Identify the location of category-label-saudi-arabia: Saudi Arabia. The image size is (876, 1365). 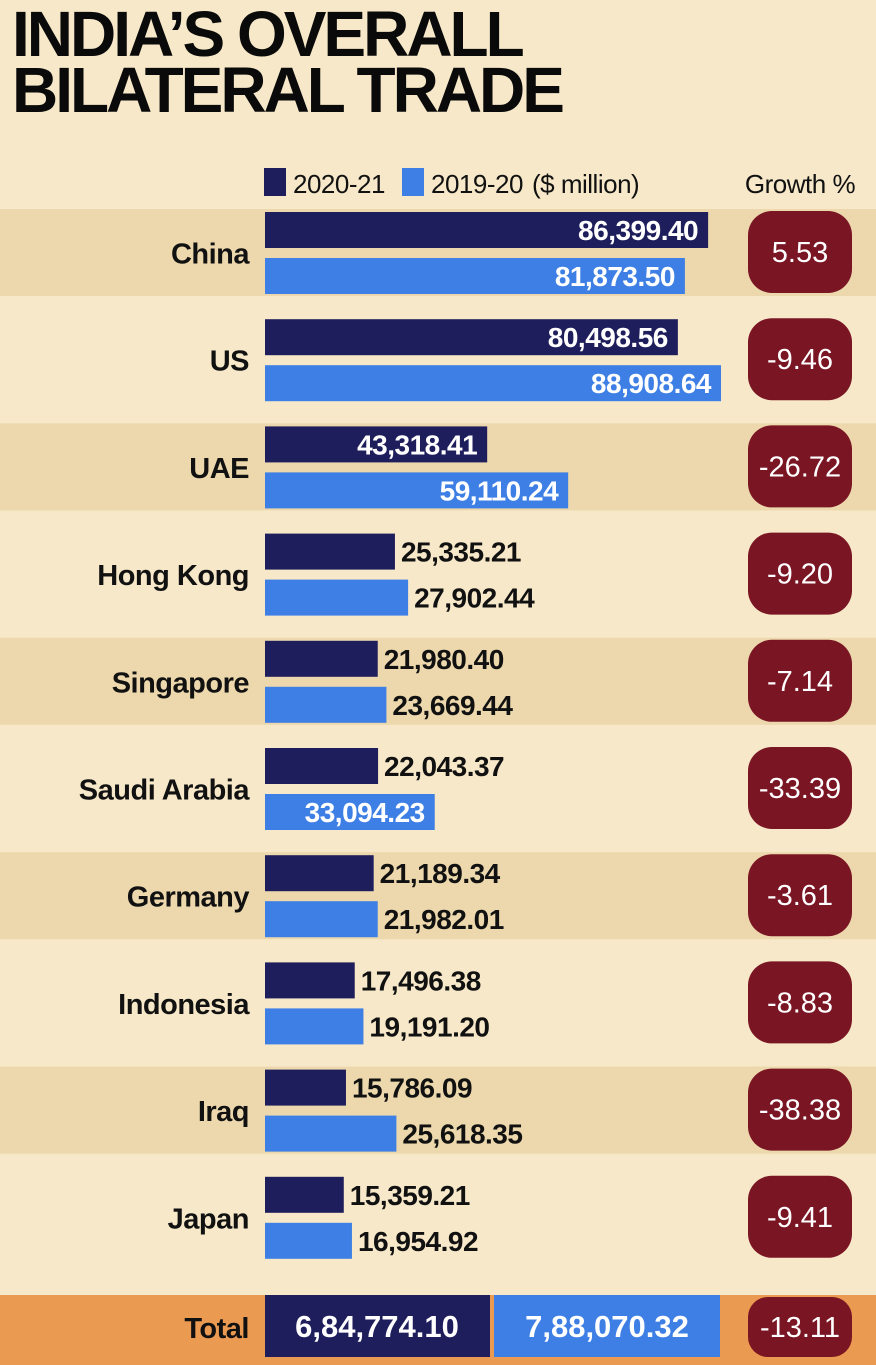
(165, 791).